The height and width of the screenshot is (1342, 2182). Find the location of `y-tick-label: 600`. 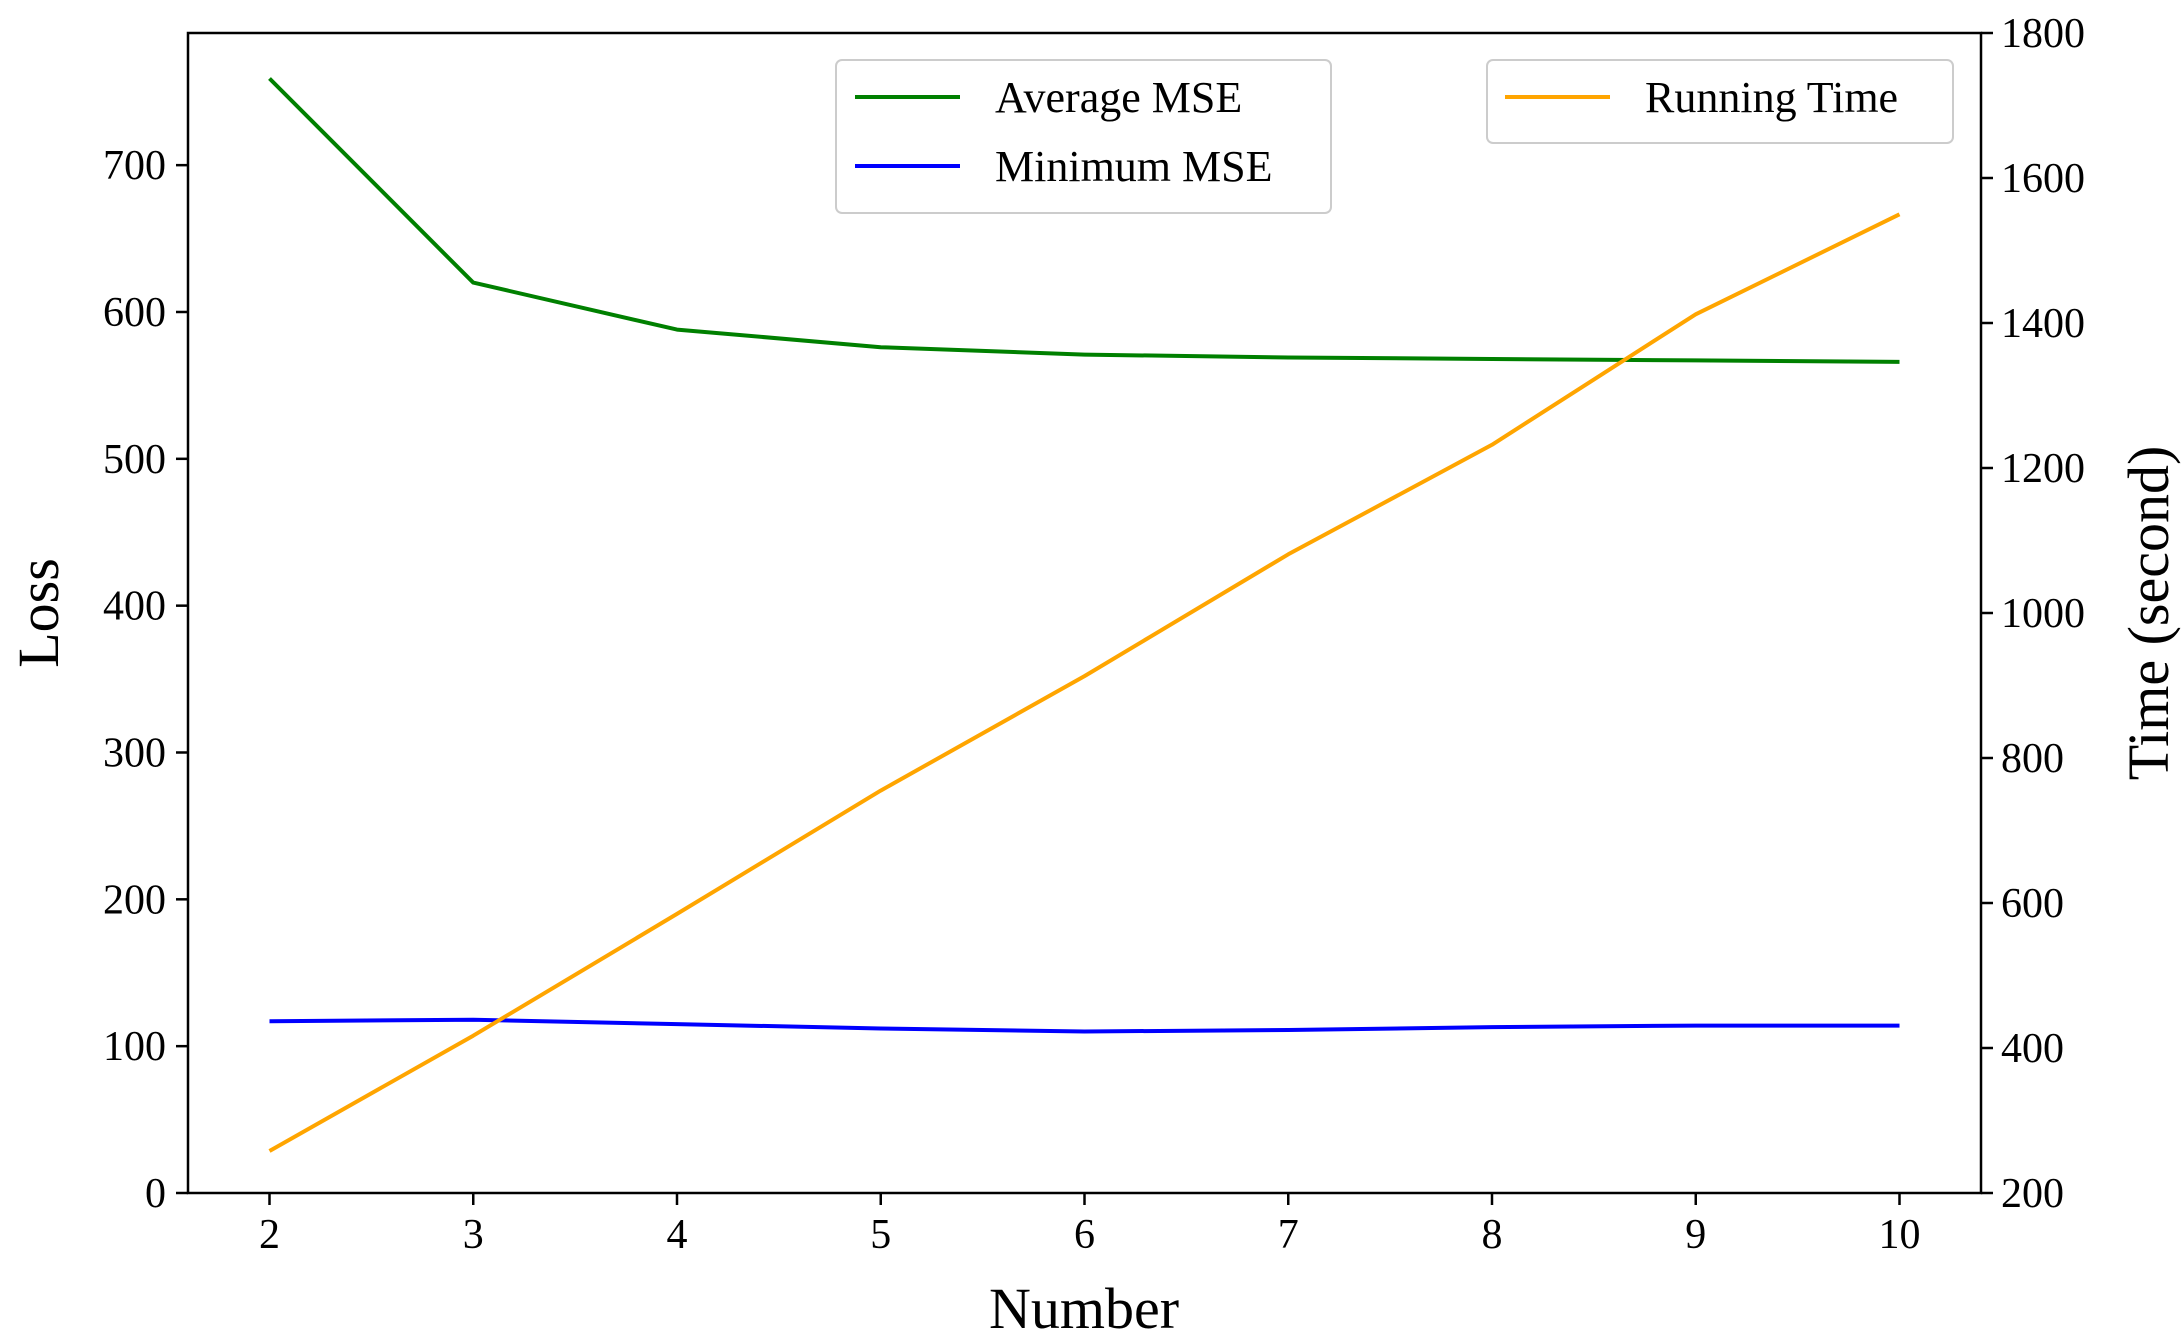

y-tick-label: 600 is located at coordinates (134, 313).